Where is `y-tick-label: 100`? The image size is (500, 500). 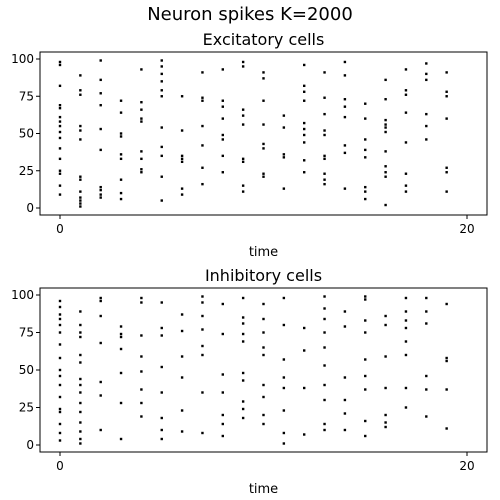
y-tick-label: 100 is located at coordinates (22, 295).